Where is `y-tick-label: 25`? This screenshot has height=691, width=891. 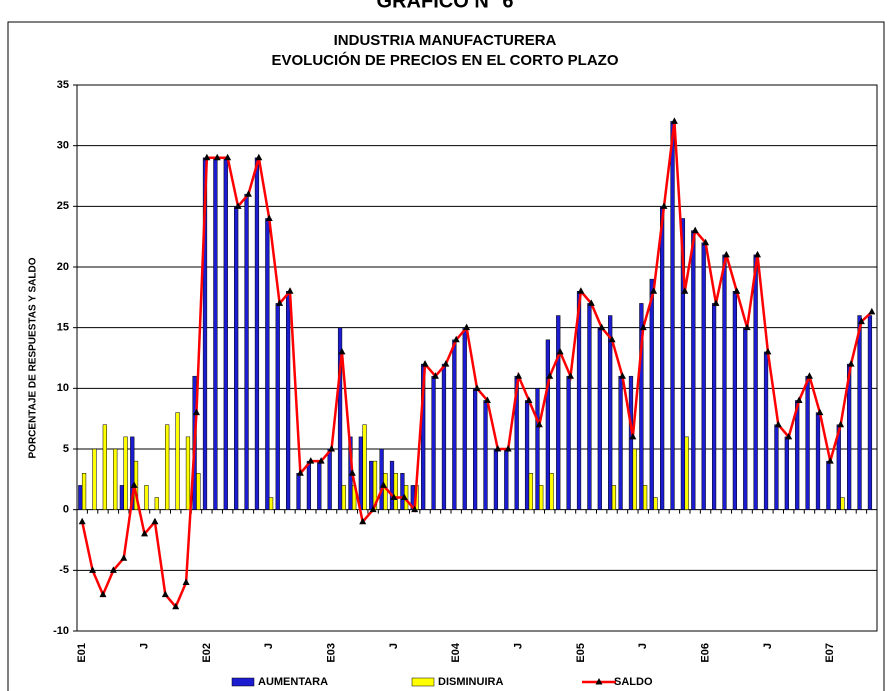 y-tick-label: 25 is located at coordinates (63, 206).